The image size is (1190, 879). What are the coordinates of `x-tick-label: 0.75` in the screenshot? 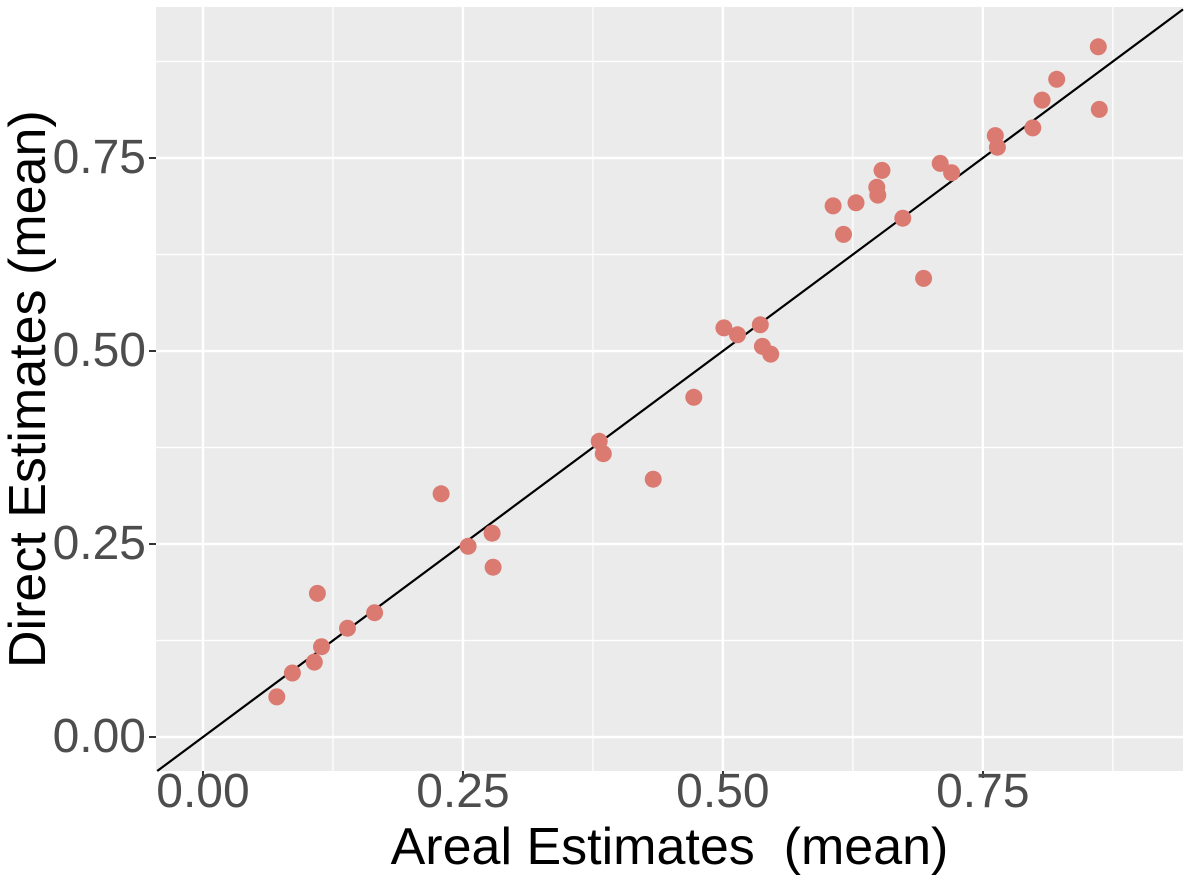 It's located at (983, 791).